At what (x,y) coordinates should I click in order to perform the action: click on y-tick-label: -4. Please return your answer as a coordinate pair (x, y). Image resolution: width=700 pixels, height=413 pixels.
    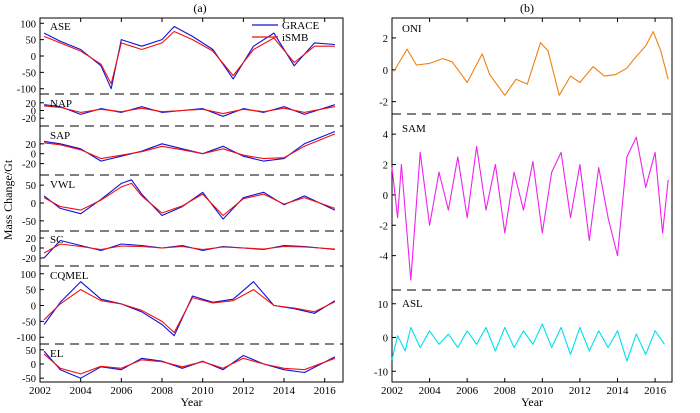
    Looking at the image, I should click on (383, 257).